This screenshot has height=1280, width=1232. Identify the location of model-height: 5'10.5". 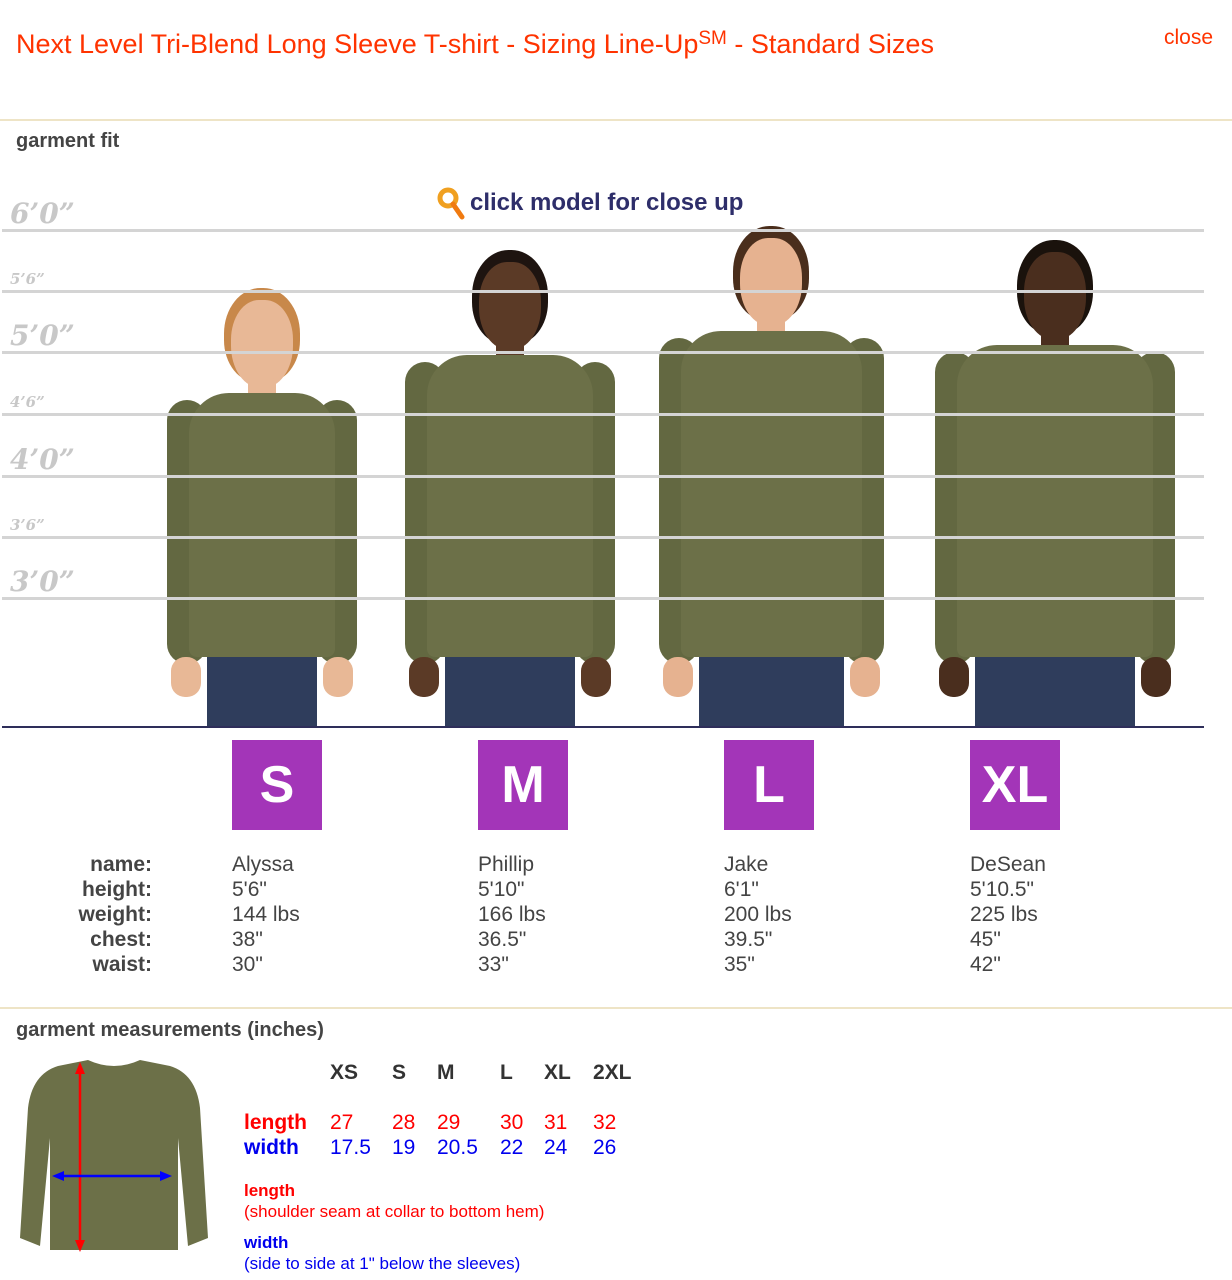
(1002, 889).